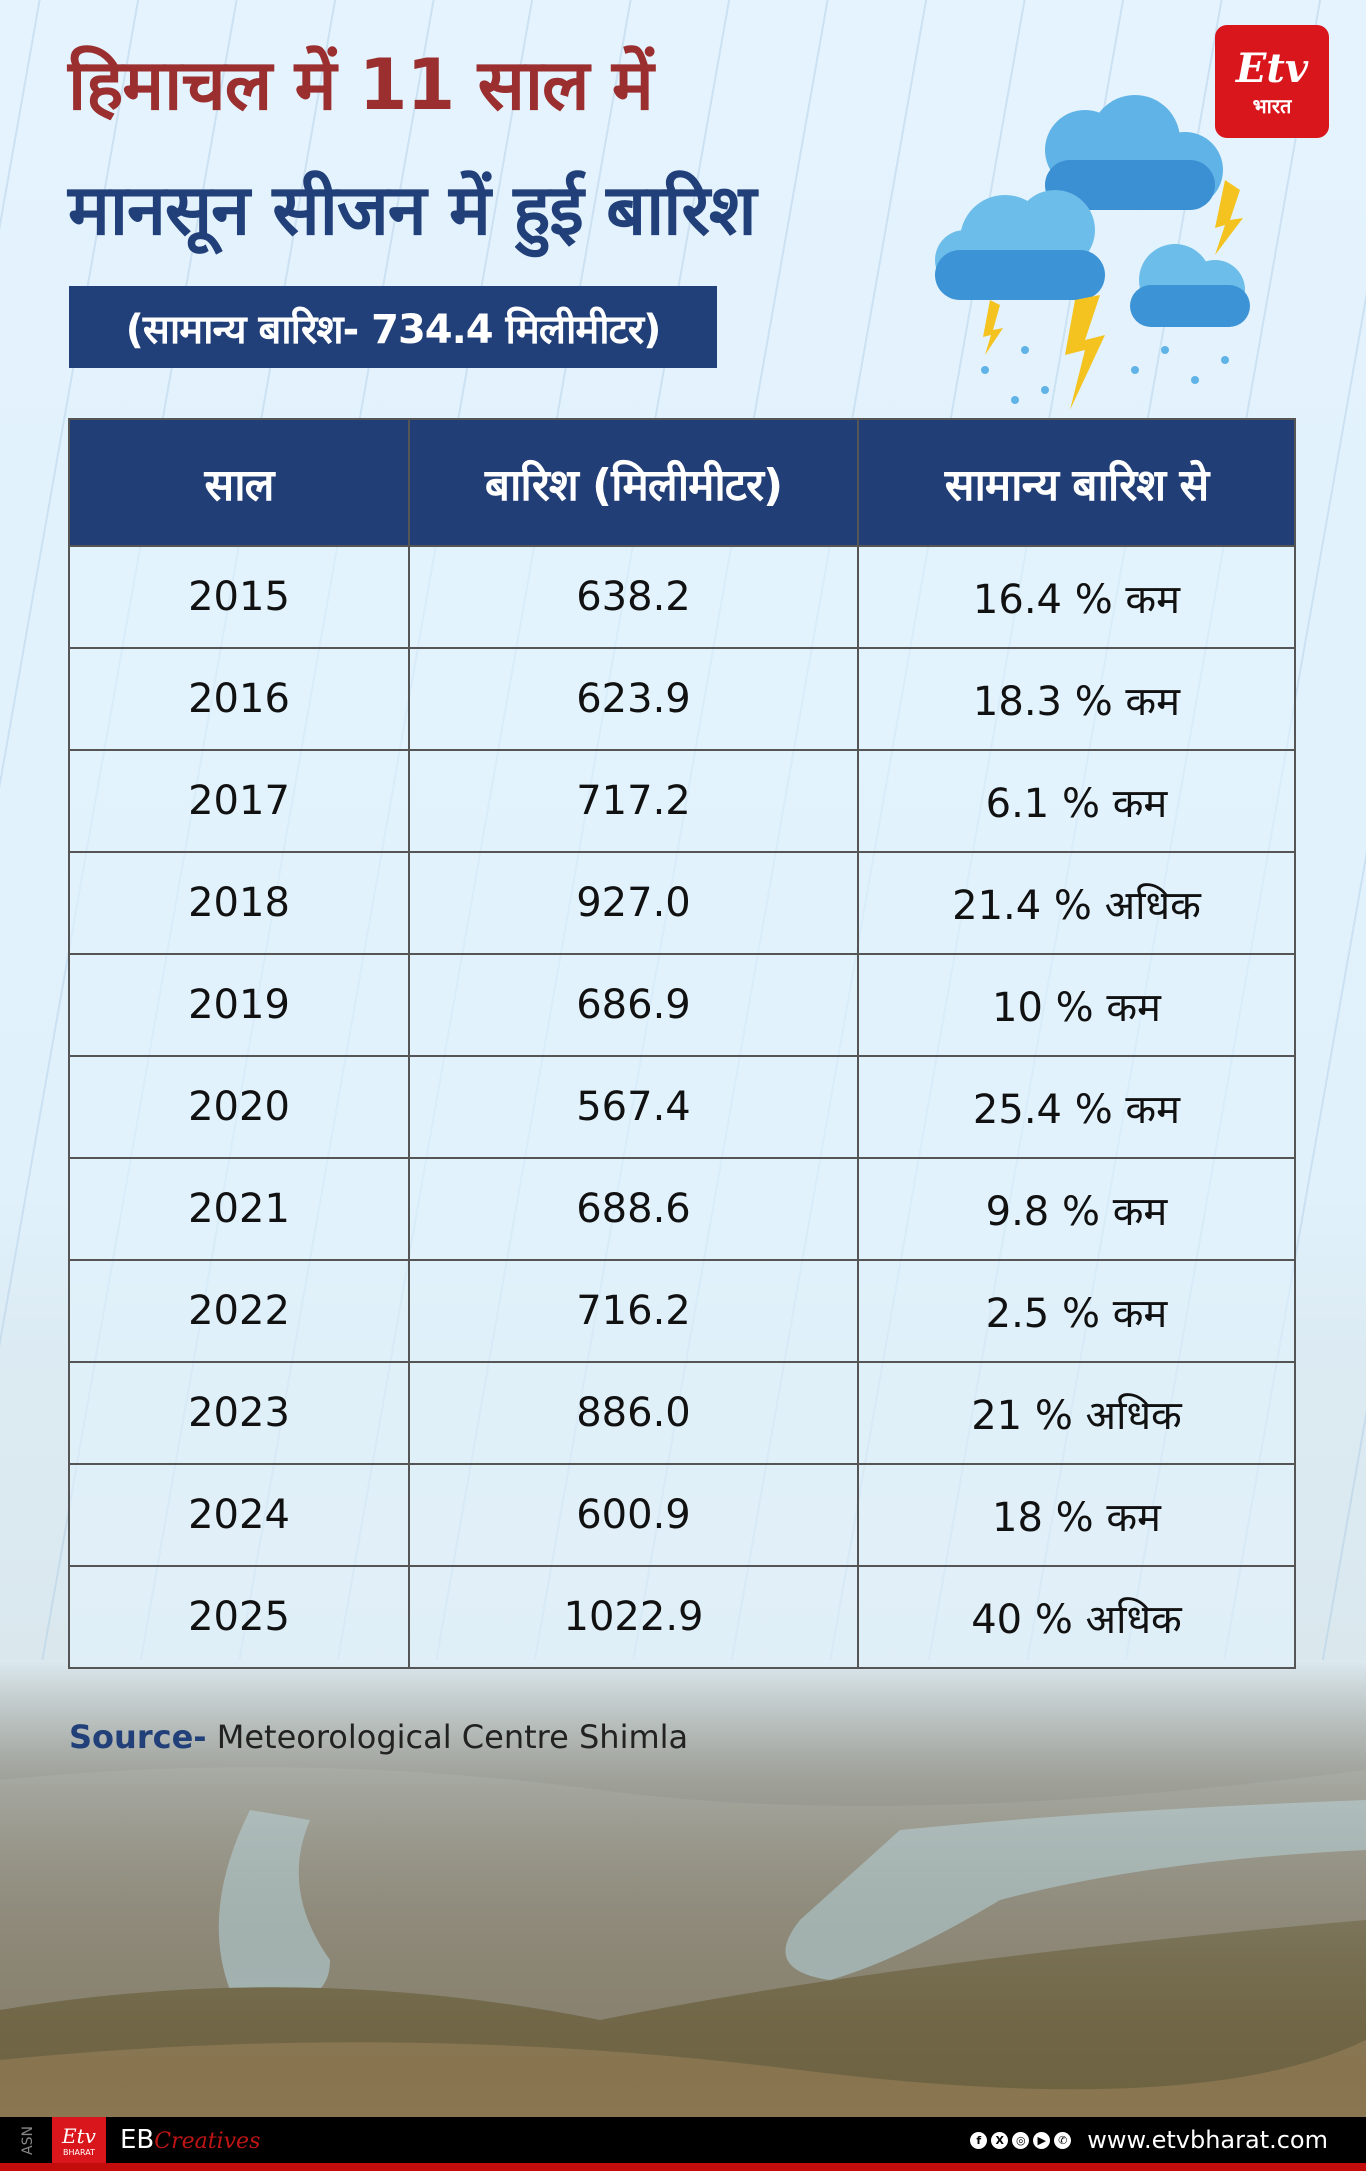  What do you see at coordinates (239, 1617) in the screenshot?
I see `cell-year: 2025` at bounding box center [239, 1617].